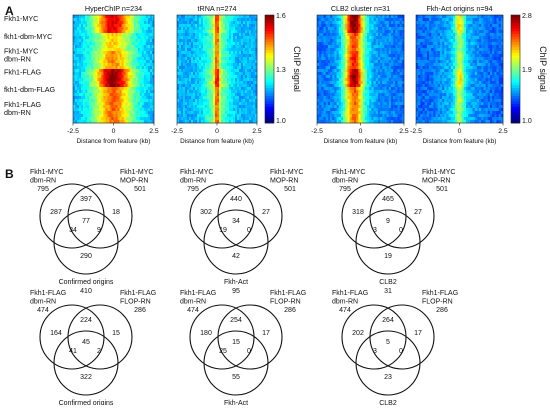 The width and height of the screenshot is (550, 410). What do you see at coordinates (317, 131) in the screenshot?
I see `x-tick-label: -2.5` at bounding box center [317, 131].